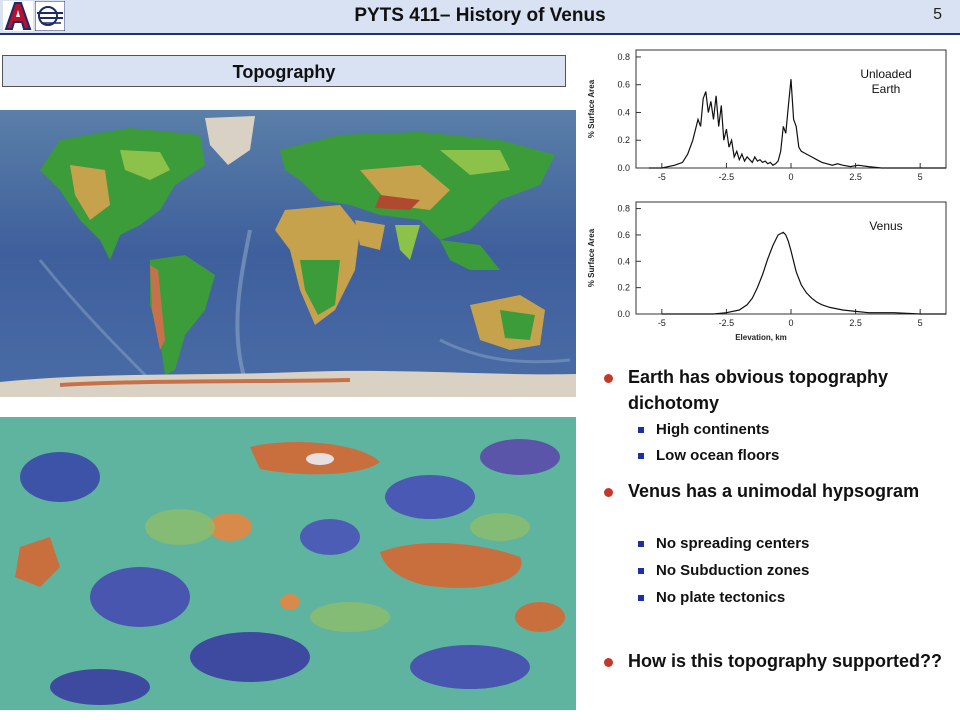  I want to click on lunar-planetary-lab-logo-icon, so click(50, 16).